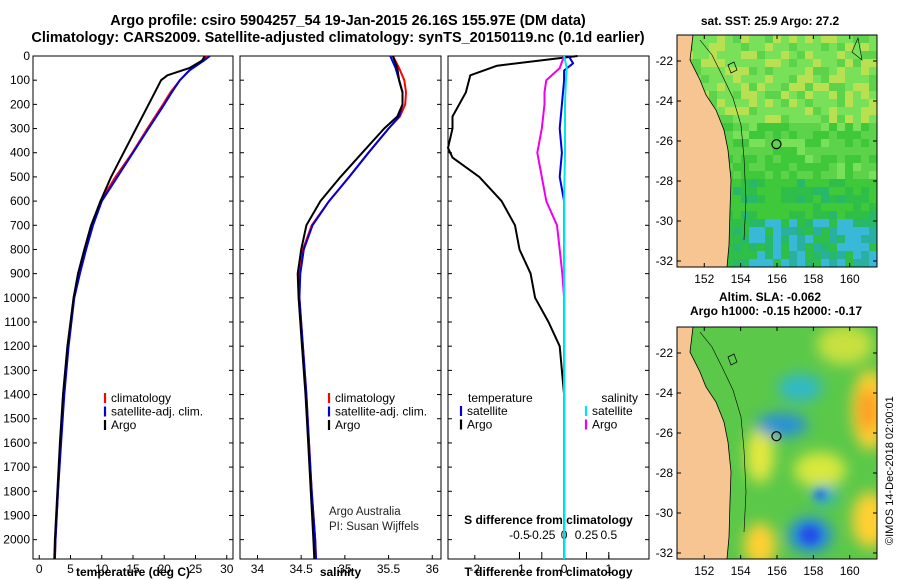 Image resolution: width=900 pixels, height=580 pixels. What do you see at coordinates (665, 61) in the screenshot?
I see `map-y-tick-label: -22` at bounding box center [665, 61].